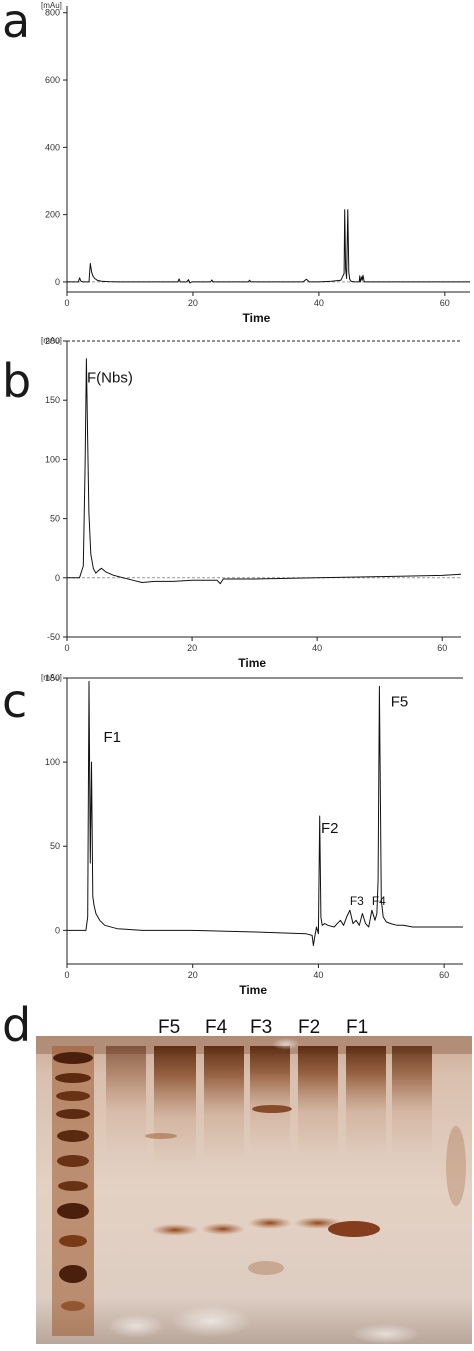 This screenshot has height=1351, width=474. I want to click on gel-reflections, so click(264, 1191).